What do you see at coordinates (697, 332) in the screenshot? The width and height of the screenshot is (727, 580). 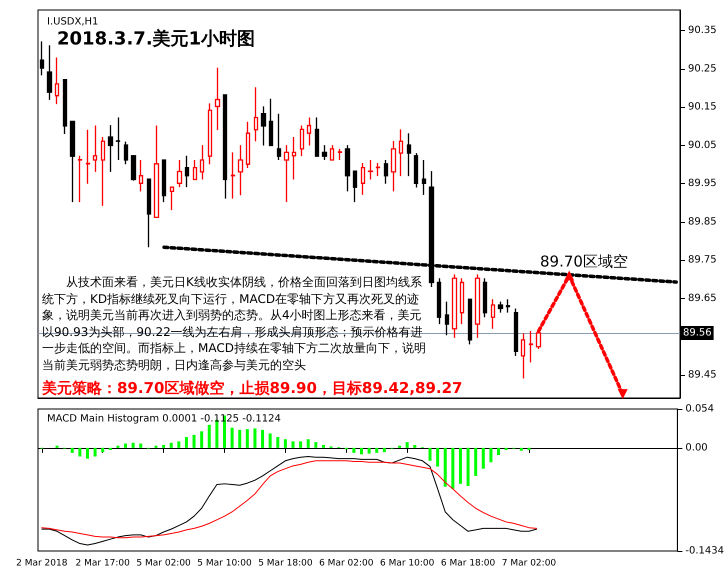 I see `ref-line-label: 89.56` at bounding box center [697, 332].